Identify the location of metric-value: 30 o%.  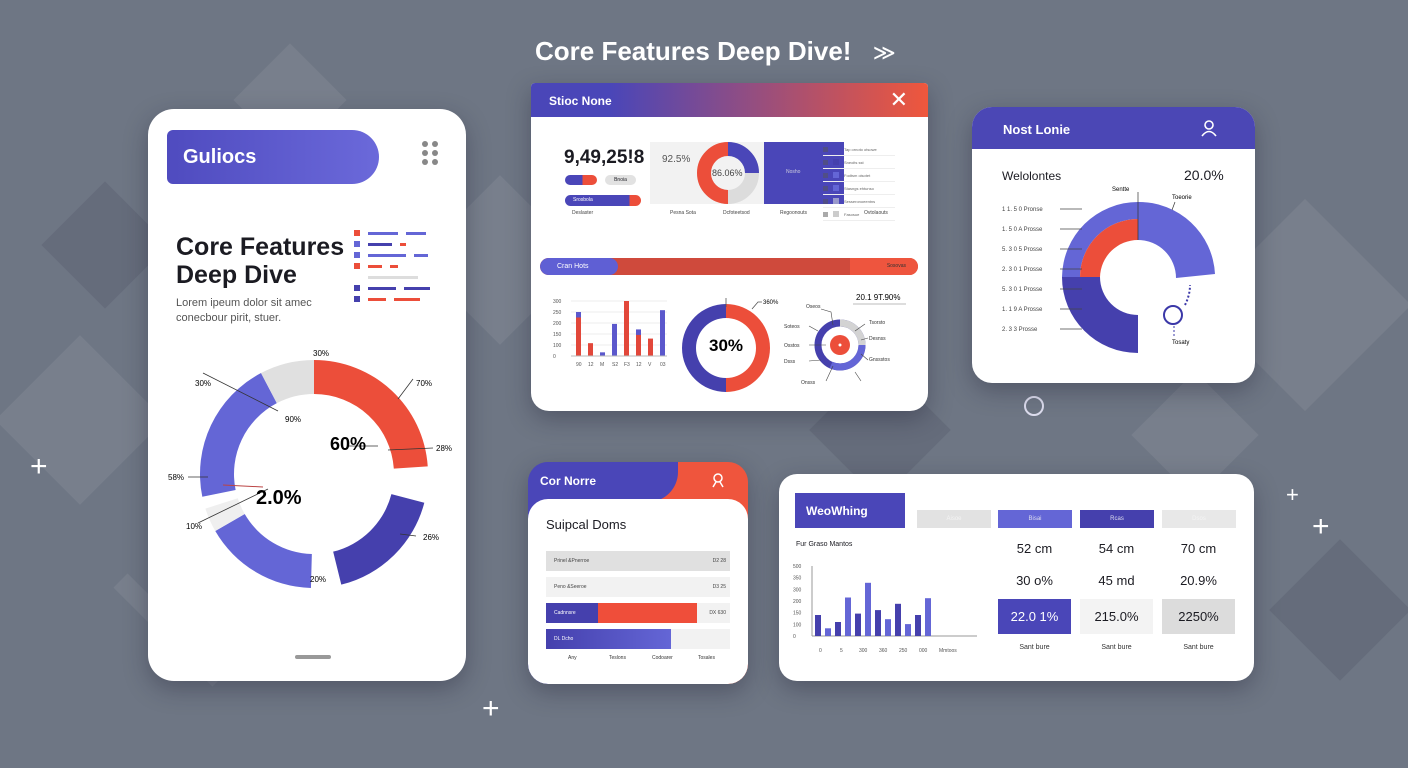
(1034, 580).